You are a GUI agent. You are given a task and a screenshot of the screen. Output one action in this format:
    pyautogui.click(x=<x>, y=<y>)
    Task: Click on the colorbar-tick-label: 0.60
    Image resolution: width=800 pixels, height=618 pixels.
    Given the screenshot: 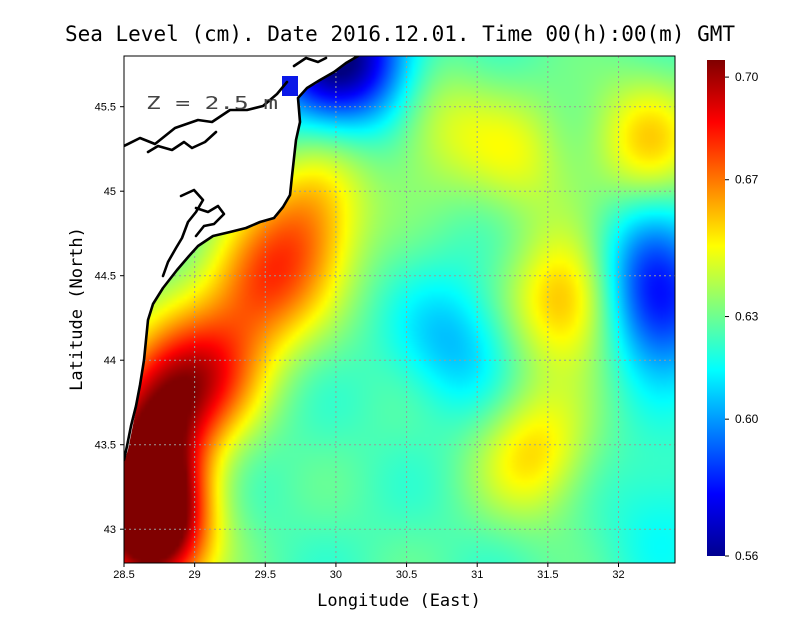 What is the action you would take?
    pyautogui.click(x=747, y=419)
    